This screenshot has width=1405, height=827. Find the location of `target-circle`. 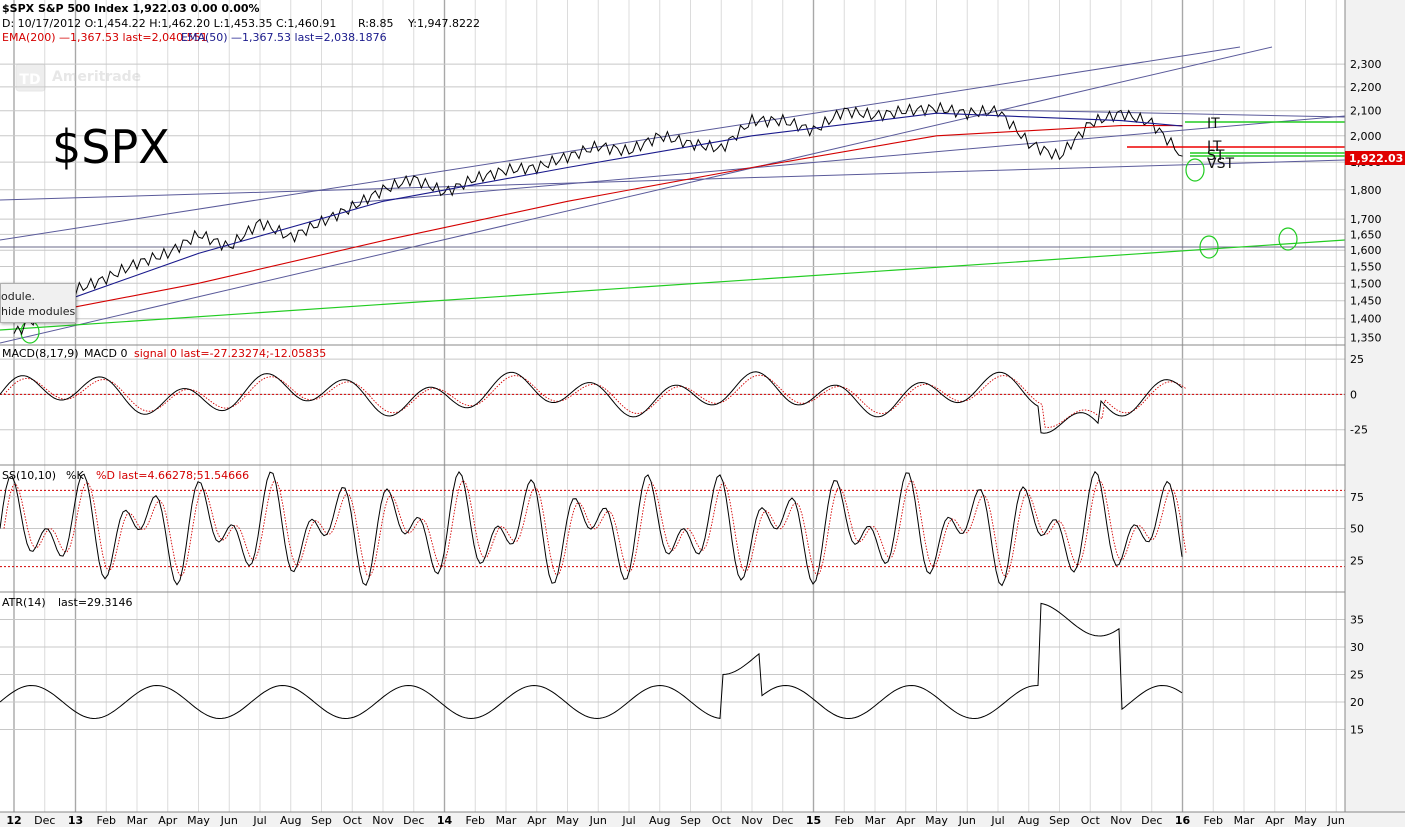

target-circle is located at coordinates (1195, 170).